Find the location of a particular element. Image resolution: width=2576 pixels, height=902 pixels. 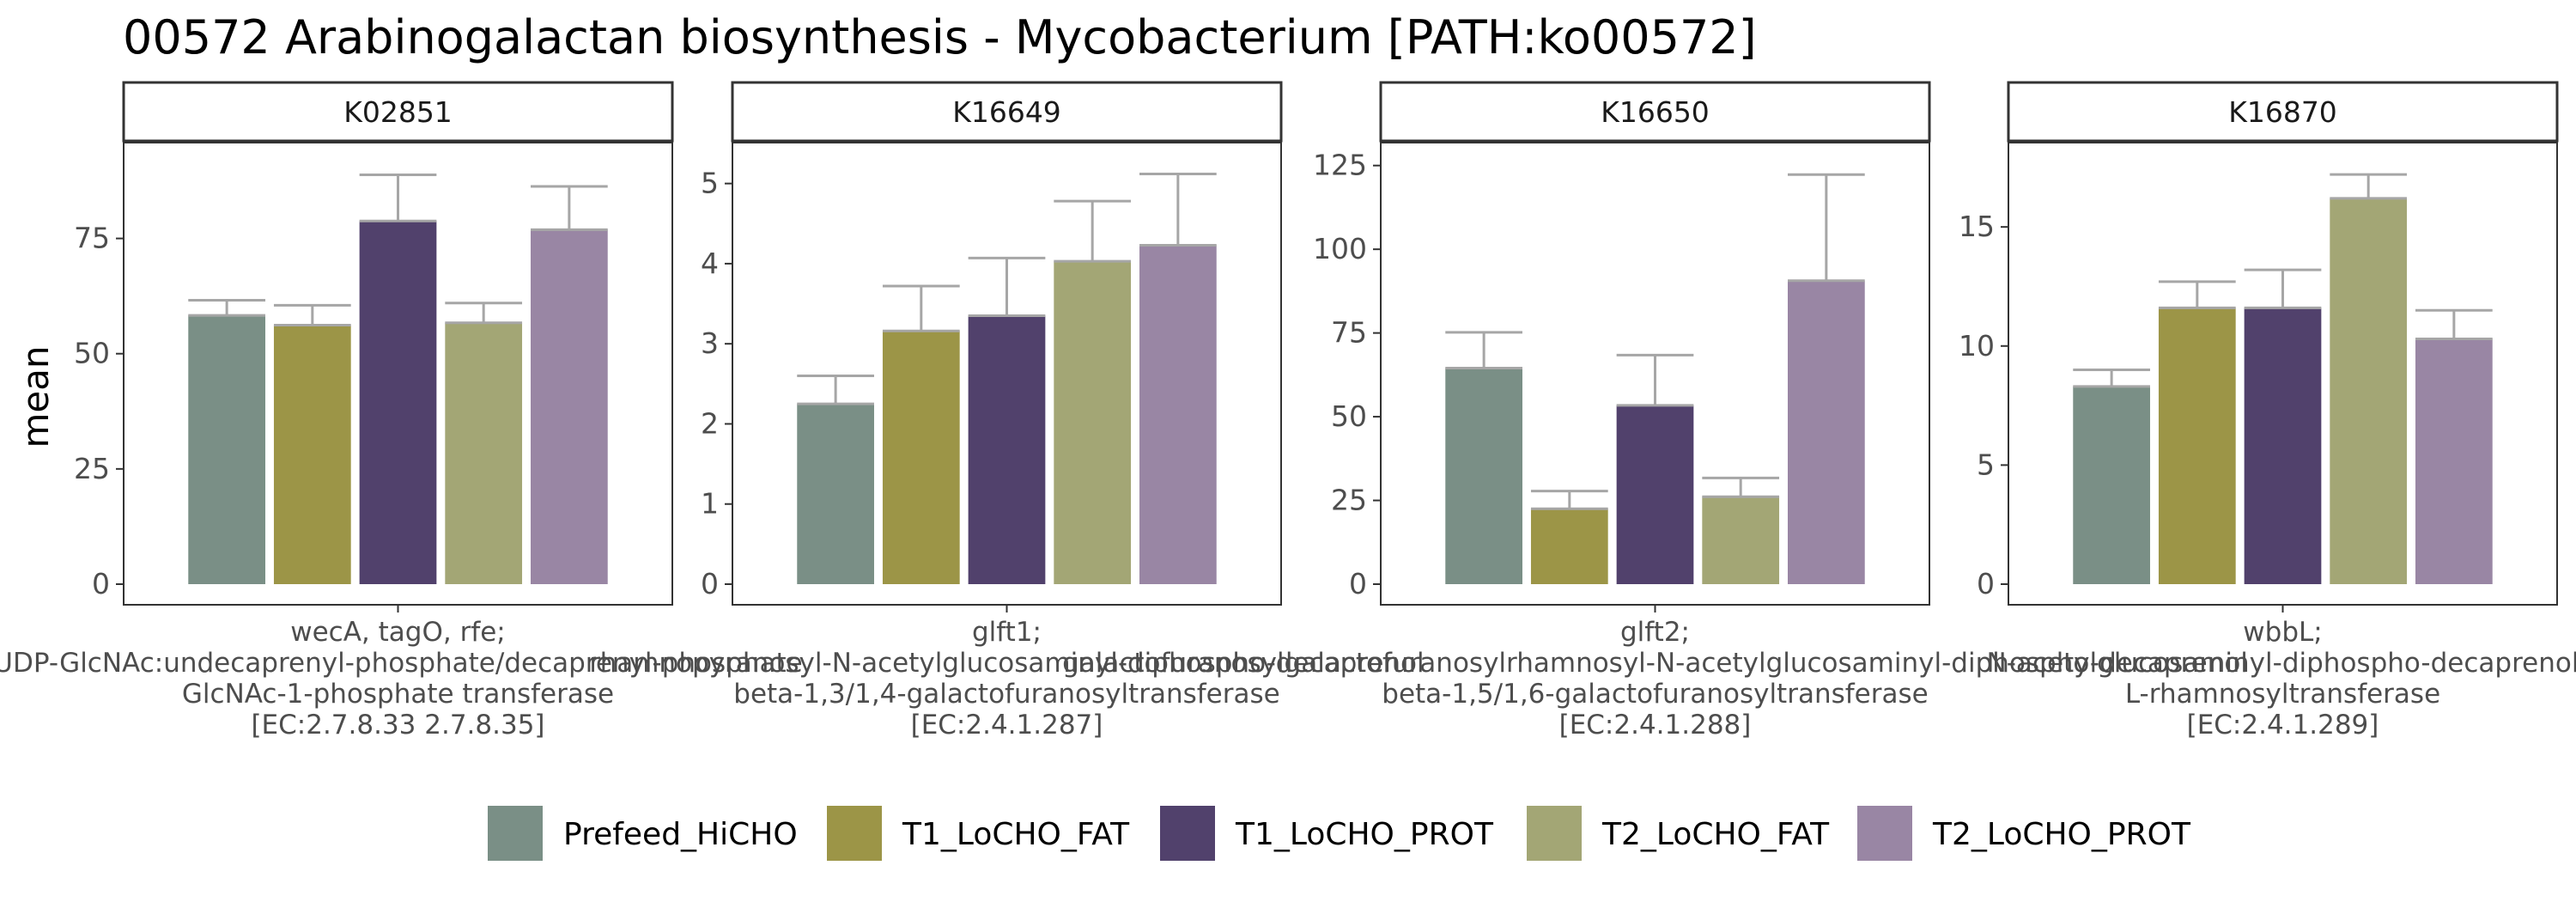

legend-label: T2_LoCHO_PROT is located at coordinates (2061, 834).